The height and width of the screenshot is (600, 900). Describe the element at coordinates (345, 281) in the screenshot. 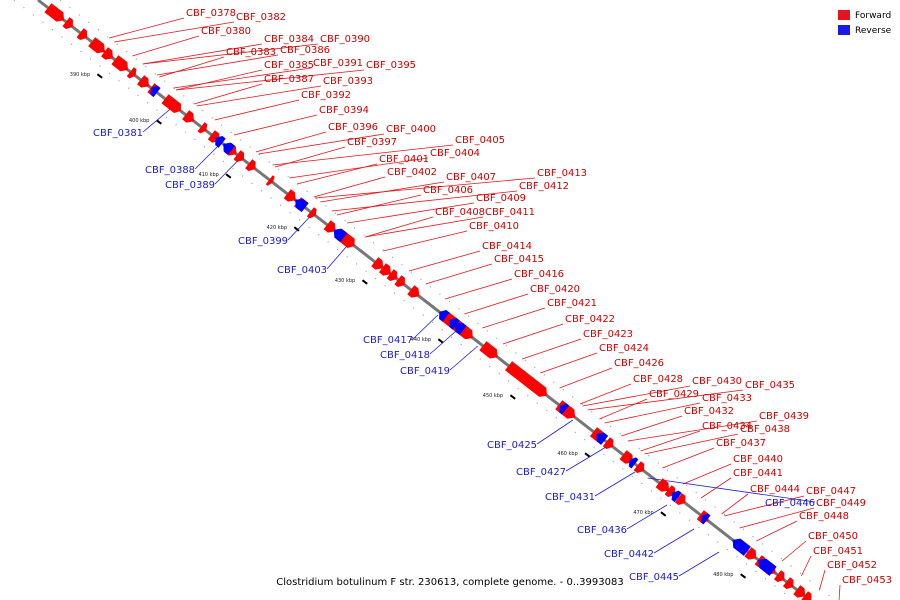

I see `tick-label: 430 kbp` at that location.